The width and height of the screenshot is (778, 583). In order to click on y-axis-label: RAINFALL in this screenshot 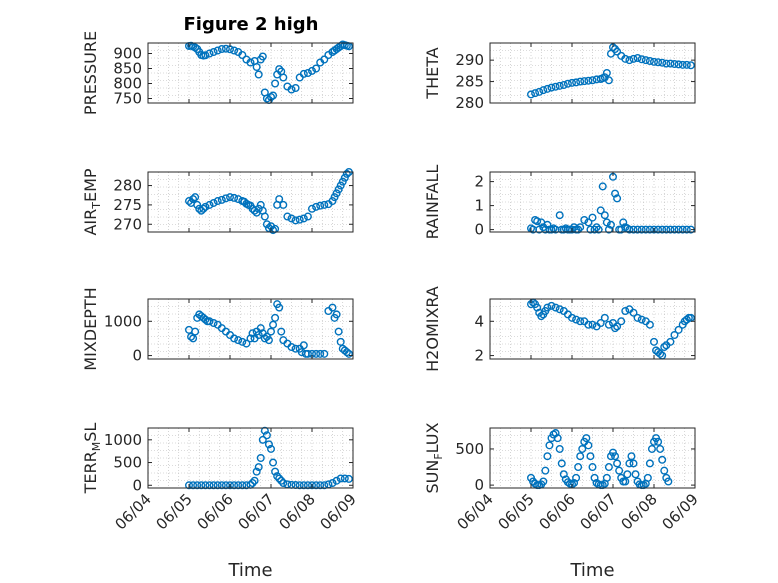, I will do `click(432, 202)`.